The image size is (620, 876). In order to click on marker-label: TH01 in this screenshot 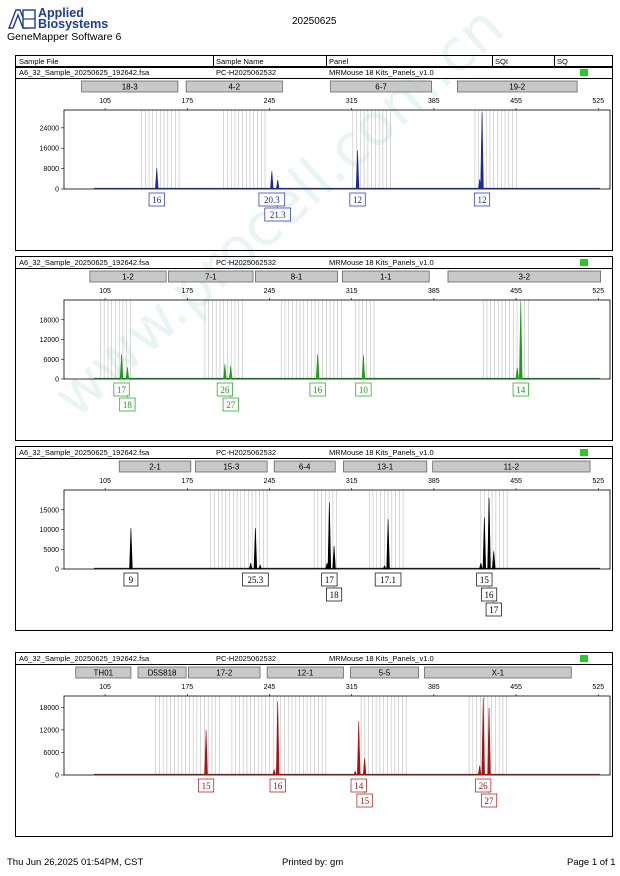, I will do `click(104, 673)`.